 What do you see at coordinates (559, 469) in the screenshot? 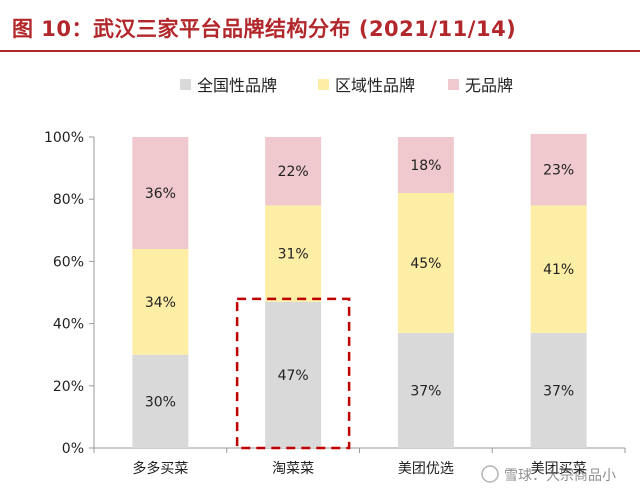
I see `x-category-label: 美团买菜` at bounding box center [559, 469].